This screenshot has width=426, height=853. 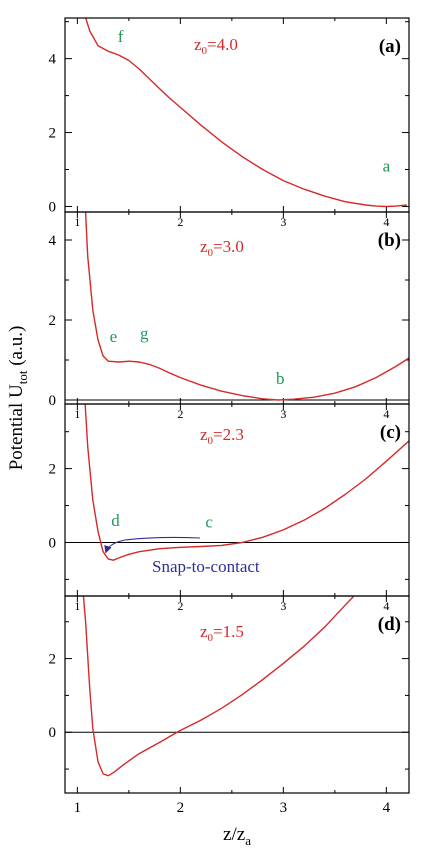 I want to click on z0-label: z0=2.3, so click(x=222, y=436).